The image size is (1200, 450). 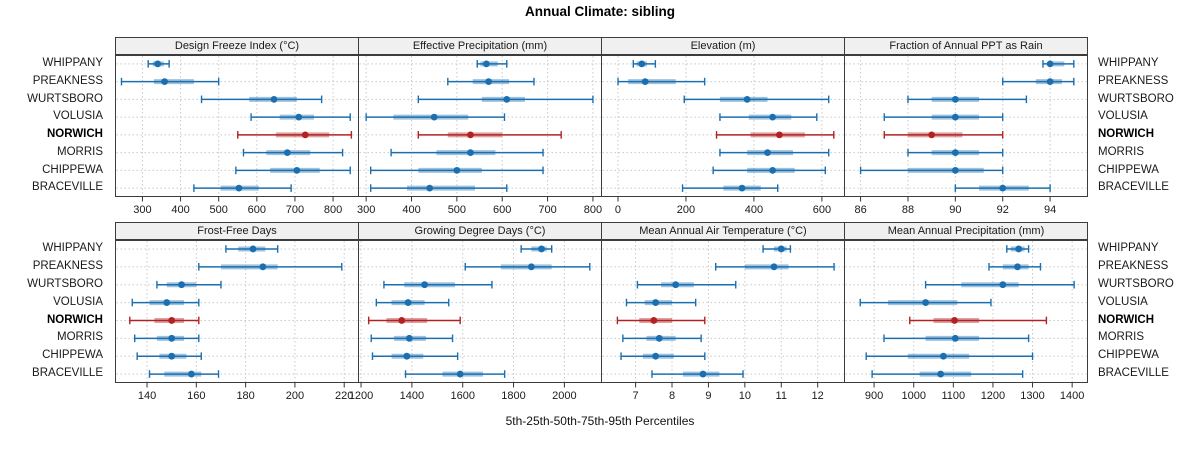 I want to click on panel-plot-svg: 140 160 180 200 220, so click(x=237, y=321).